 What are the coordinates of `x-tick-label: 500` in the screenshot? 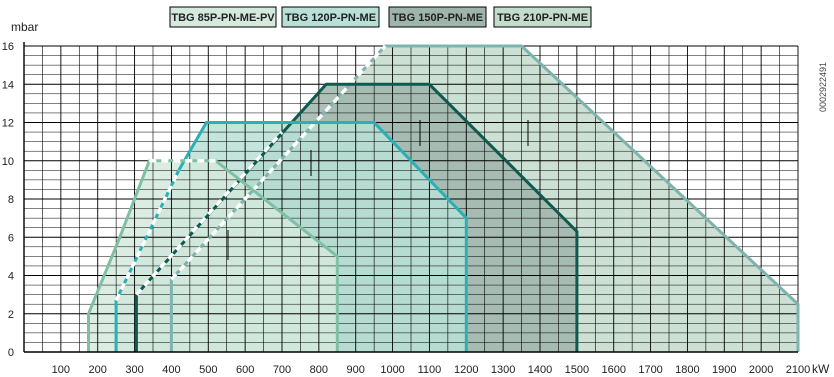 It's located at (208, 370).